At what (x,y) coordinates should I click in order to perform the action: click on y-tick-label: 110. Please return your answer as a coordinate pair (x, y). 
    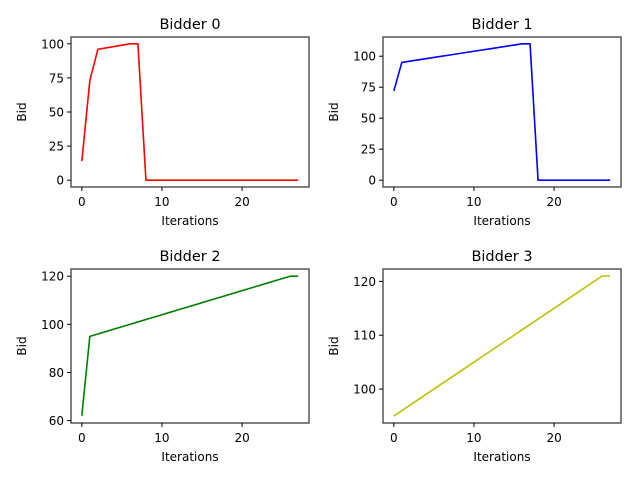
    Looking at the image, I should click on (364, 336).